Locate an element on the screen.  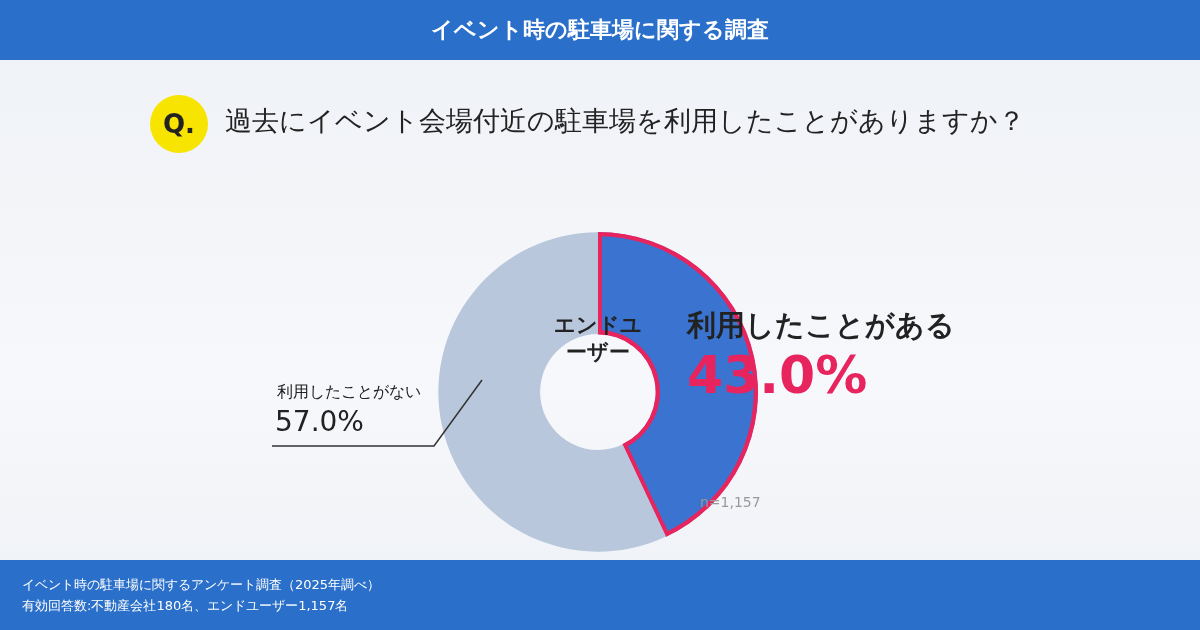
text: イベント時の駐車場に関するアンケート調査（2025年調べ） is located at coordinates (201, 585).